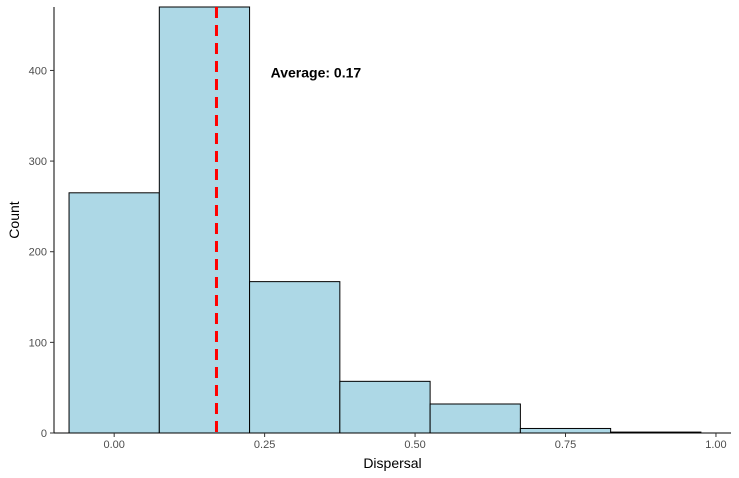  I want to click on x-tick-label-3: 0.75, so click(565, 445).